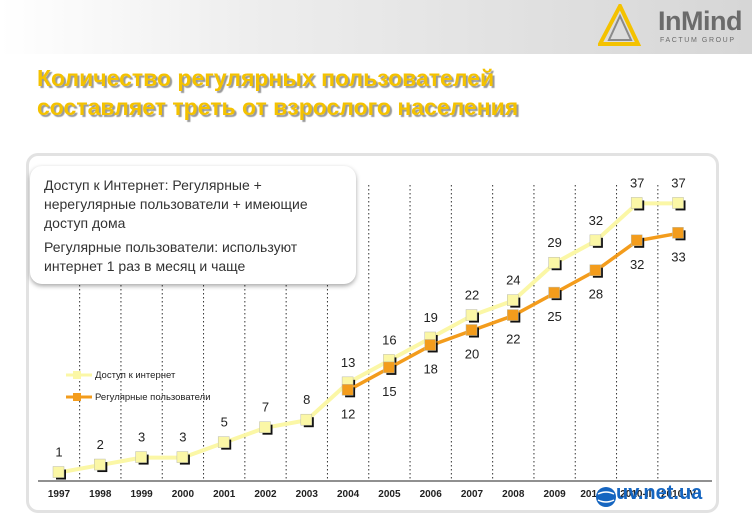 Image resolution: width=752 pixels, height=522 pixels. I want to click on data-label: 18, so click(430, 368).